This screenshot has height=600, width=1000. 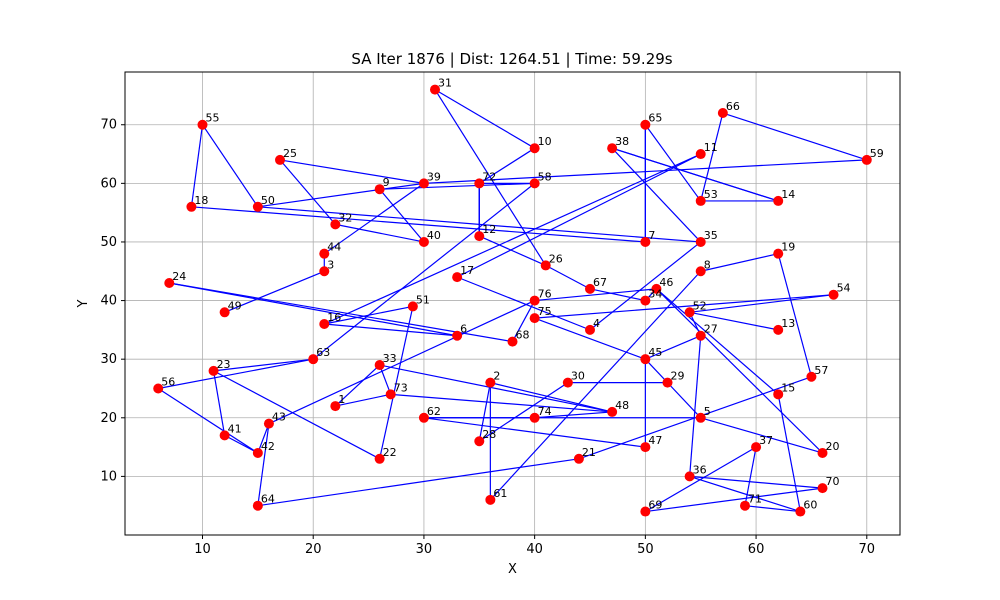 I want to click on city-label: 36, so click(x=700, y=469).